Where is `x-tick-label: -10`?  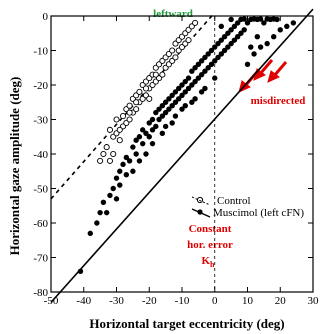 x-tick-label: -10 is located at coordinates (182, 301).